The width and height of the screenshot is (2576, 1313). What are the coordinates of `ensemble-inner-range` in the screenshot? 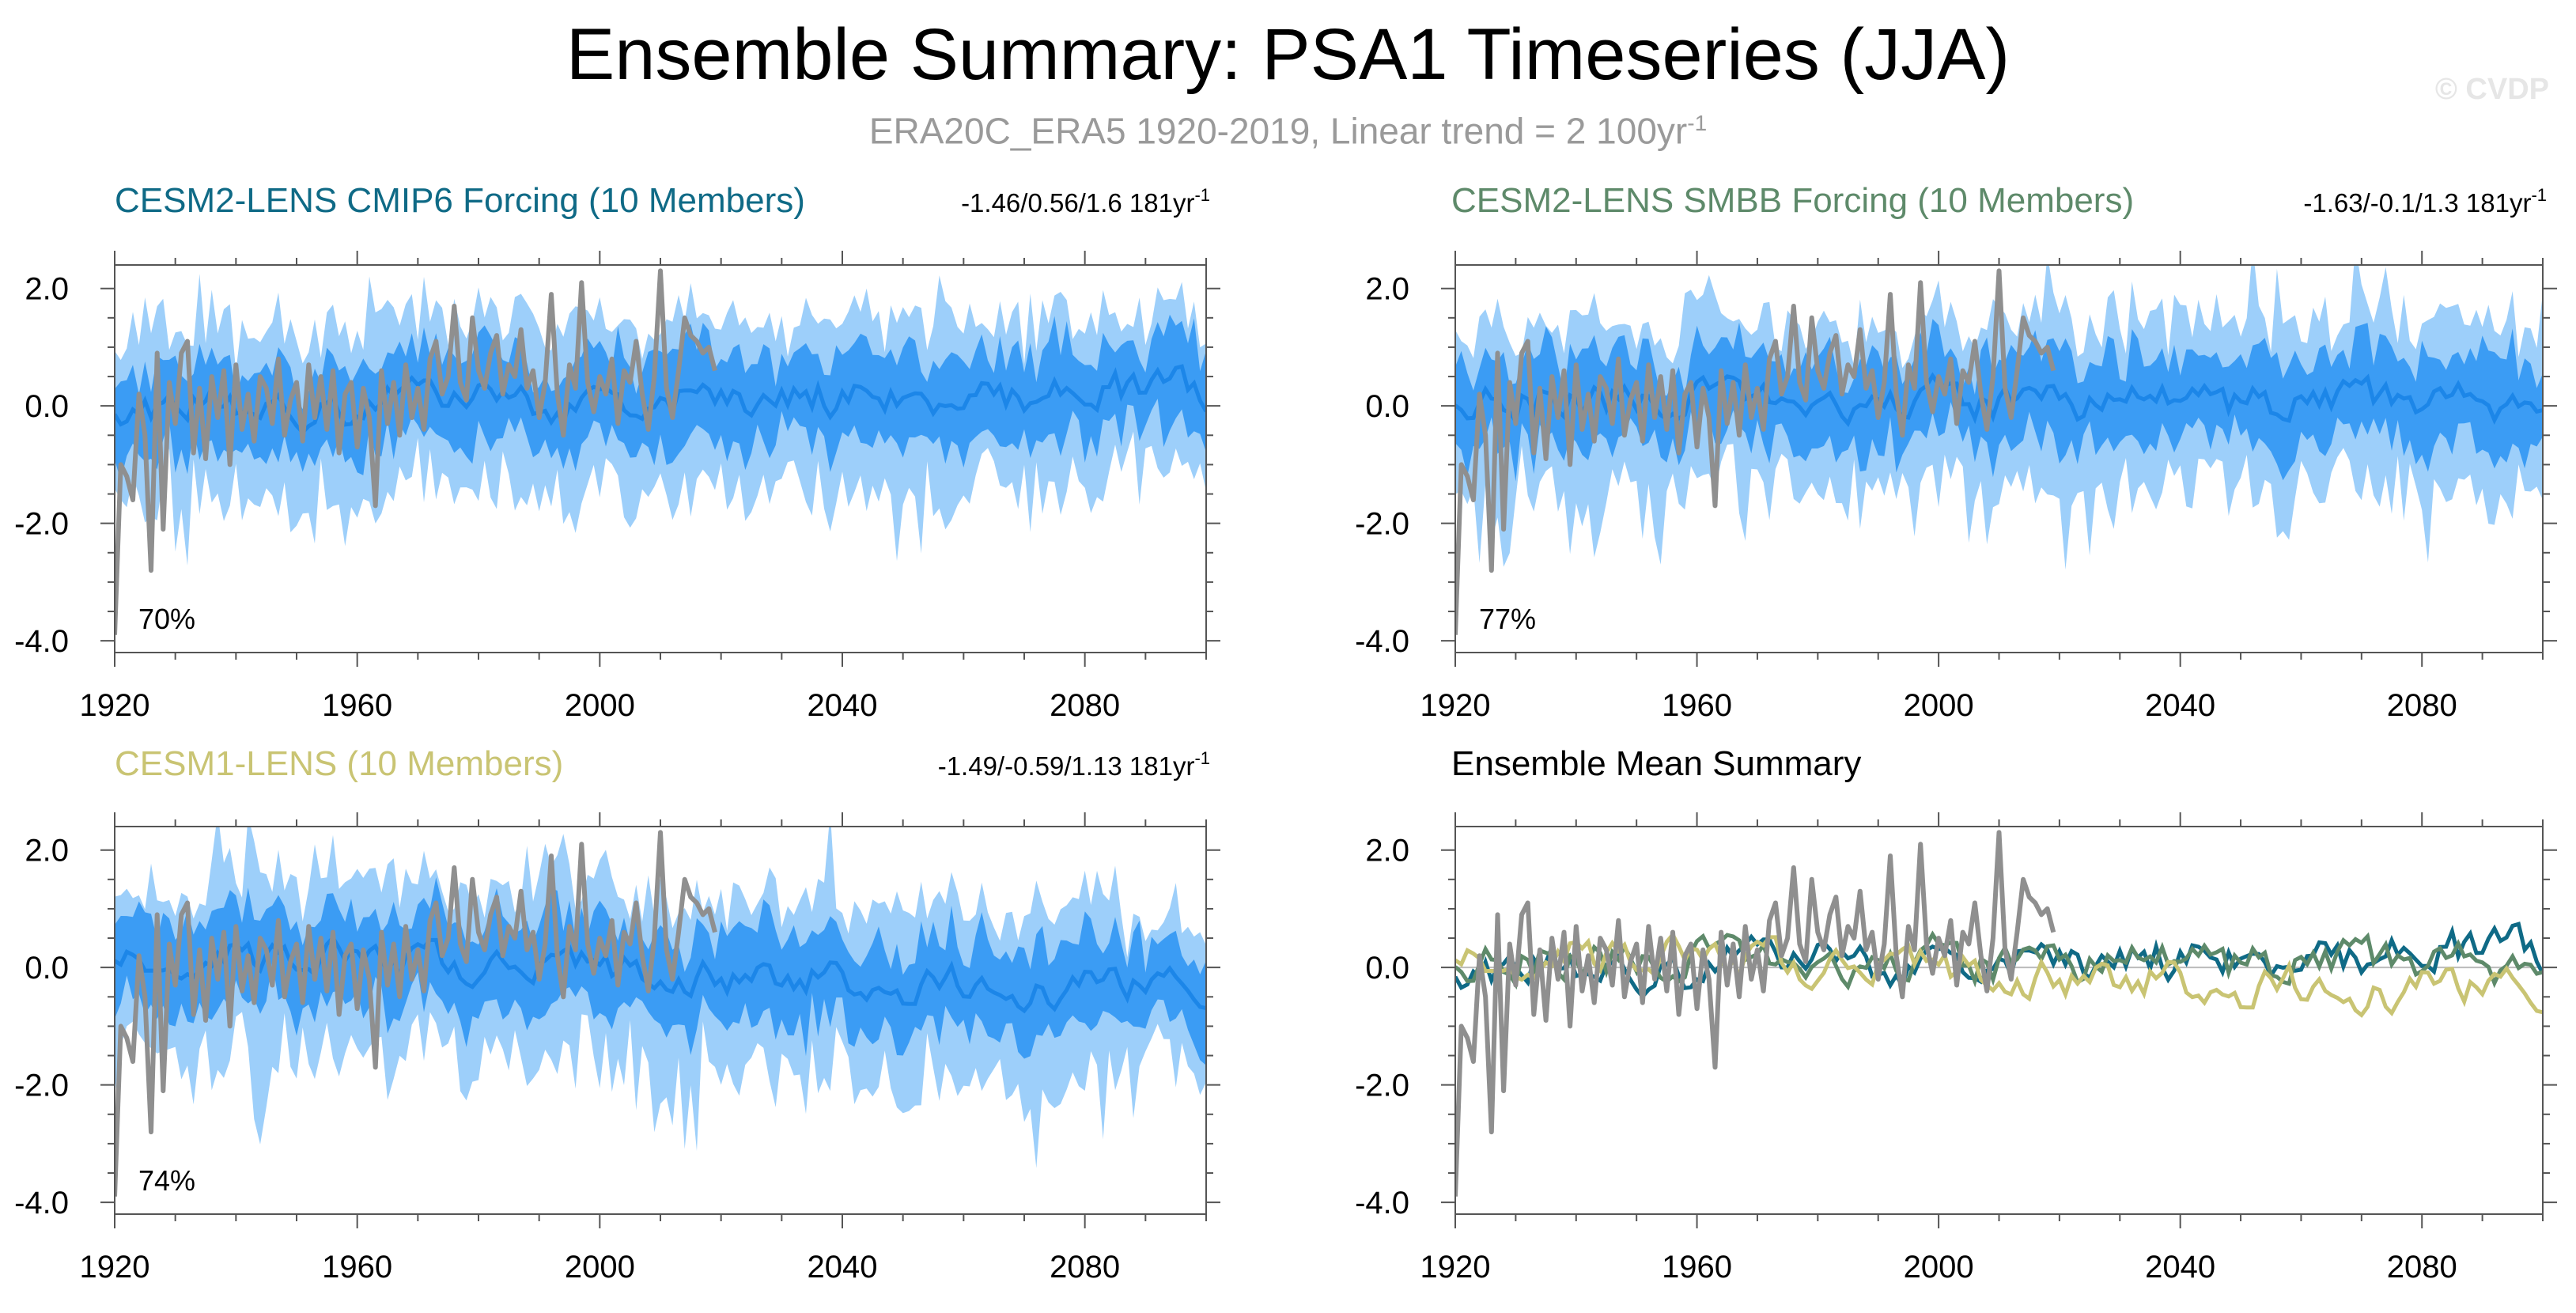 It's located at (660, 971).